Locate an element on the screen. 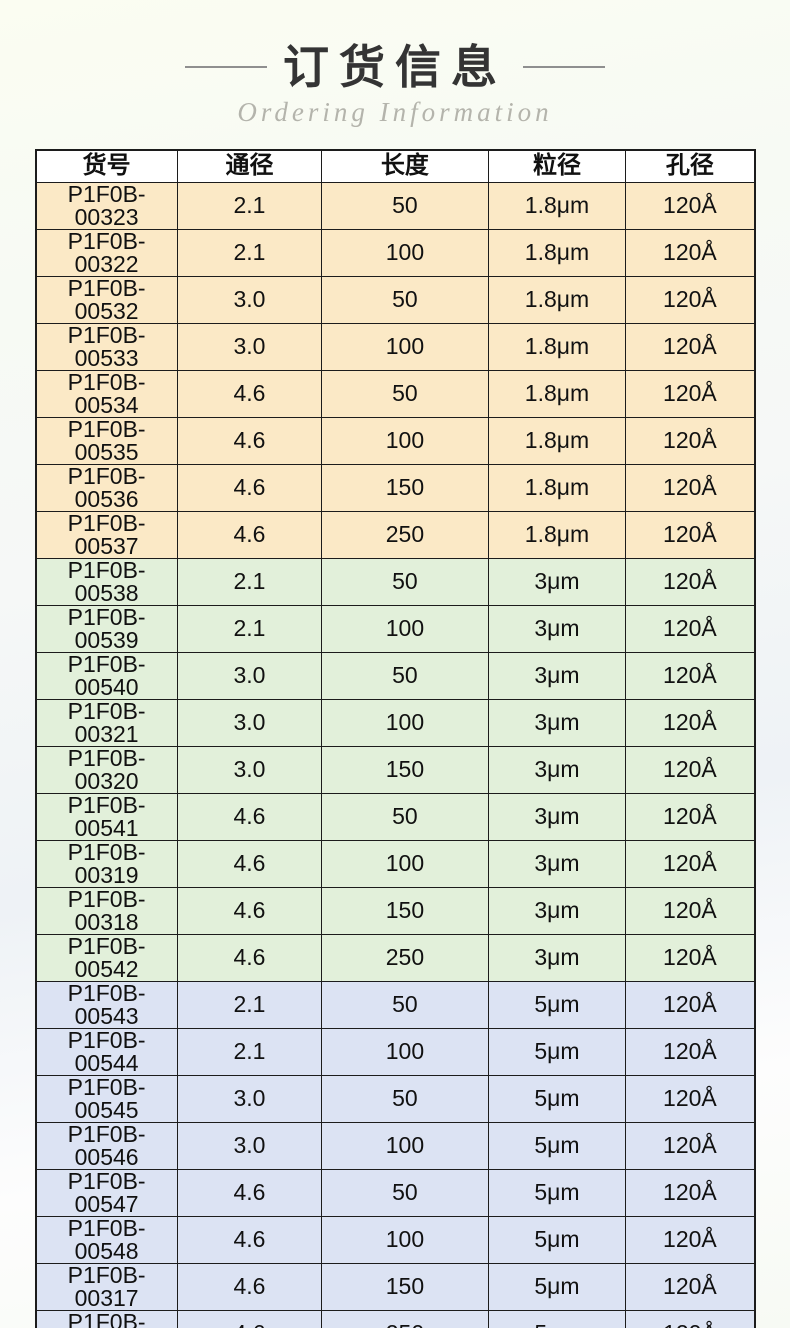 Image resolution: width=790 pixels, height=1328 pixels. cell-code: P1F0B-00318 is located at coordinates (106, 910).